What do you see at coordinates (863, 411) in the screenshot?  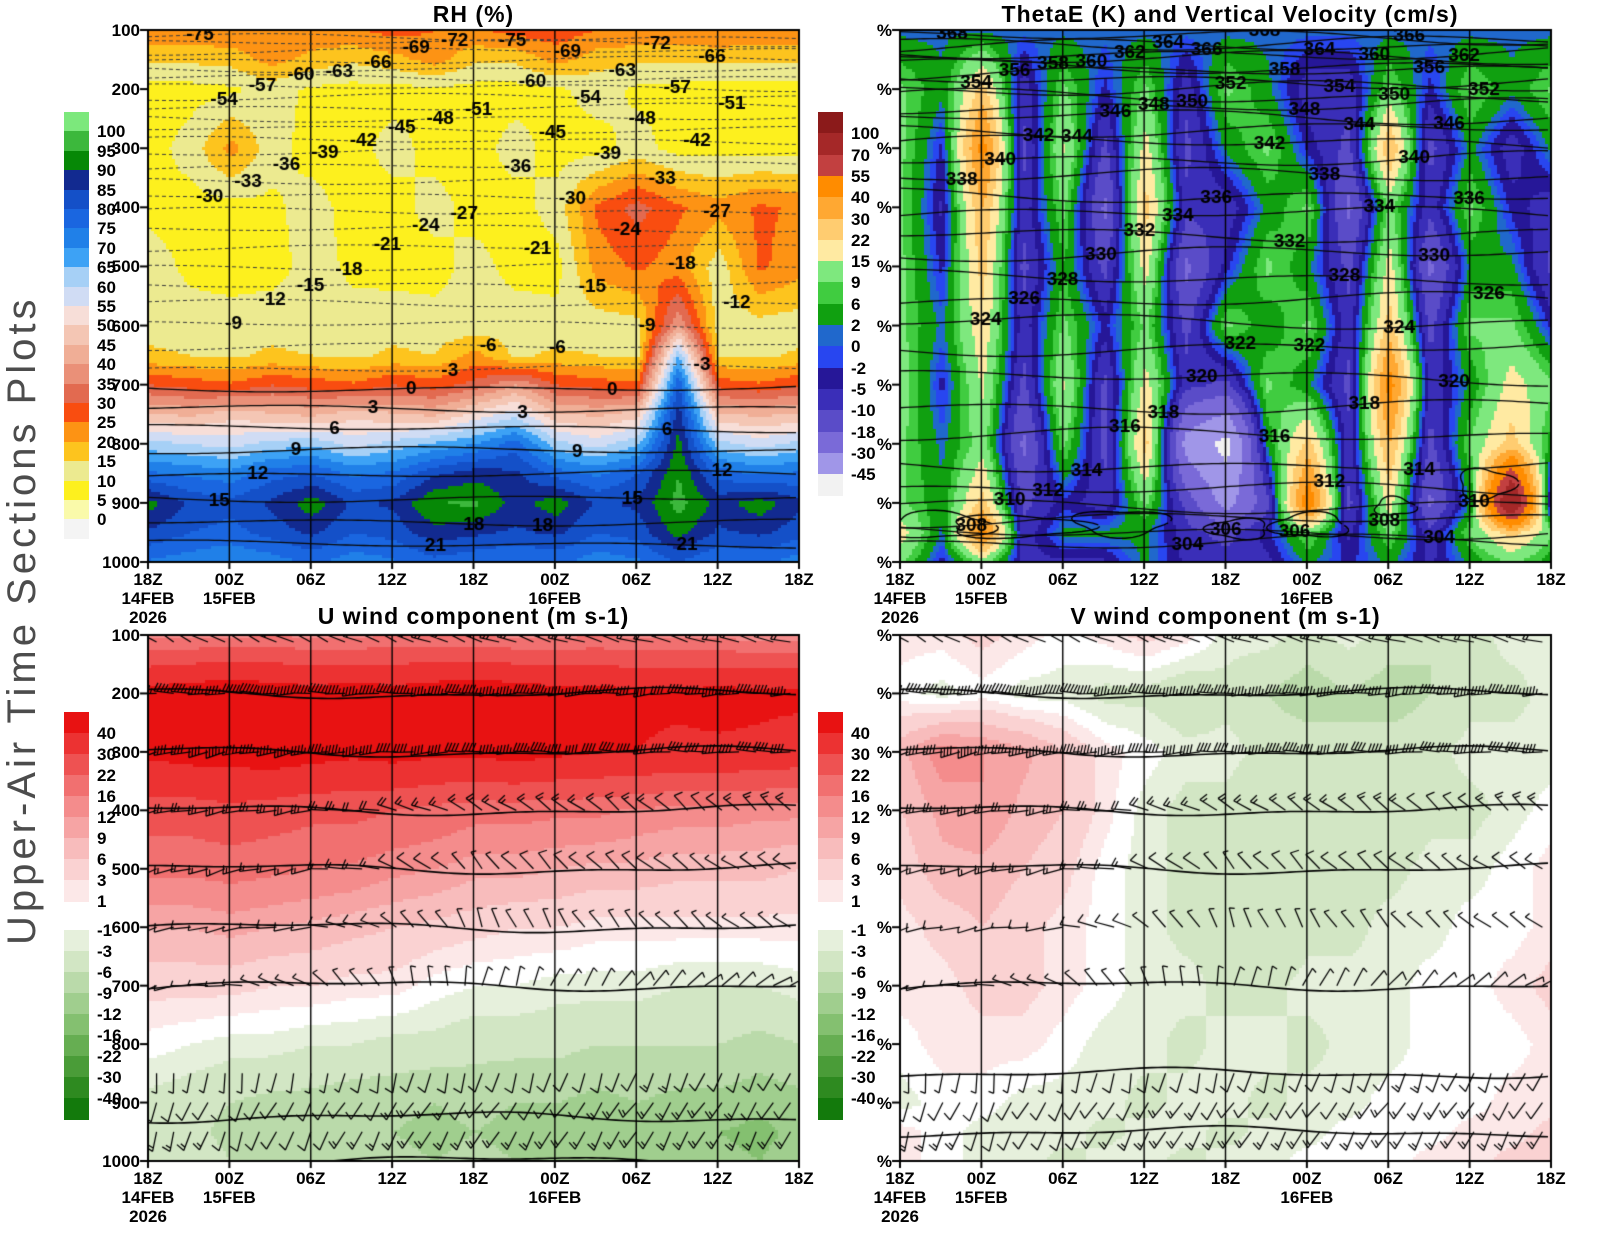 I see `thetae-colorbar-label: -10` at bounding box center [863, 411].